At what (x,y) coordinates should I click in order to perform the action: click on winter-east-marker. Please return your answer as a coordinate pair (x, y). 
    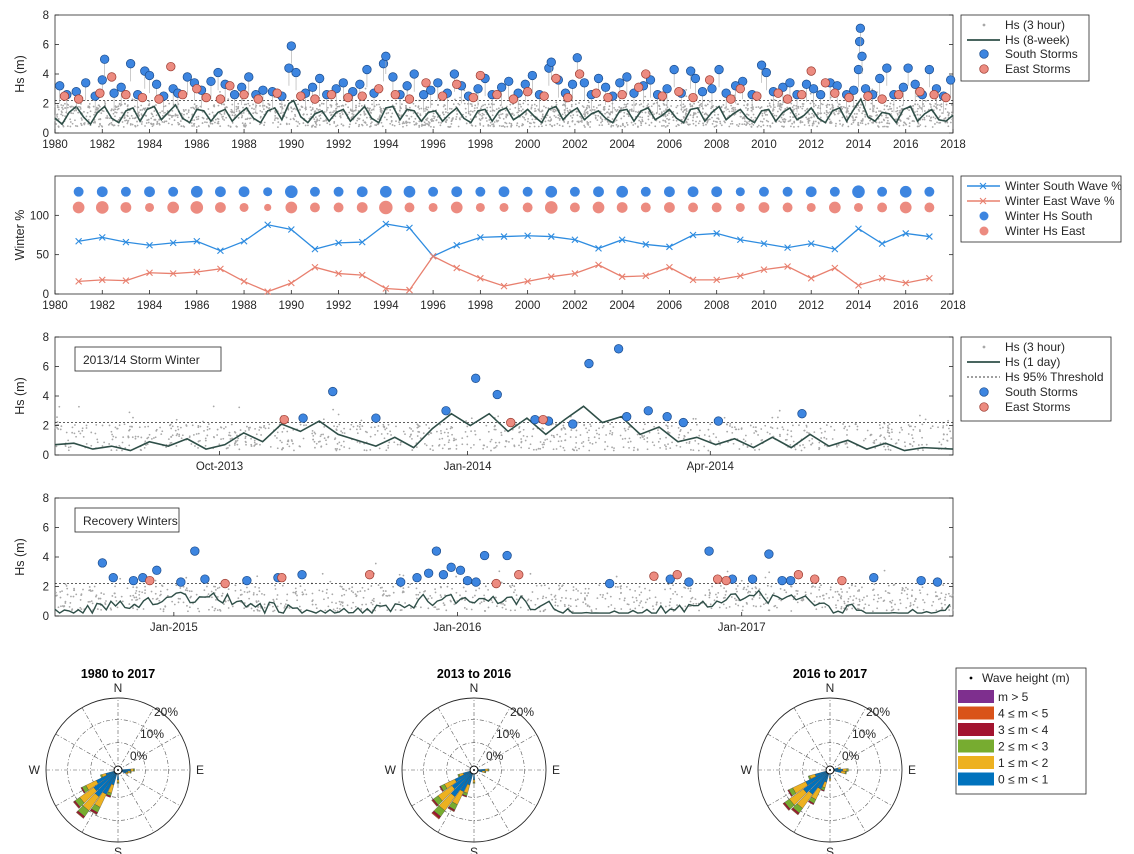
    Looking at the image, I should click on (338, 273).